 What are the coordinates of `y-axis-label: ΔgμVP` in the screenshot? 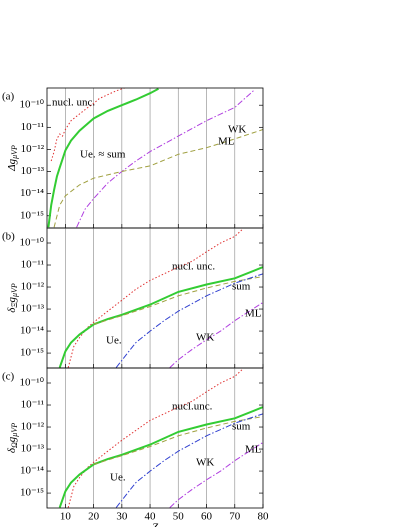 It's located at (12, 158).